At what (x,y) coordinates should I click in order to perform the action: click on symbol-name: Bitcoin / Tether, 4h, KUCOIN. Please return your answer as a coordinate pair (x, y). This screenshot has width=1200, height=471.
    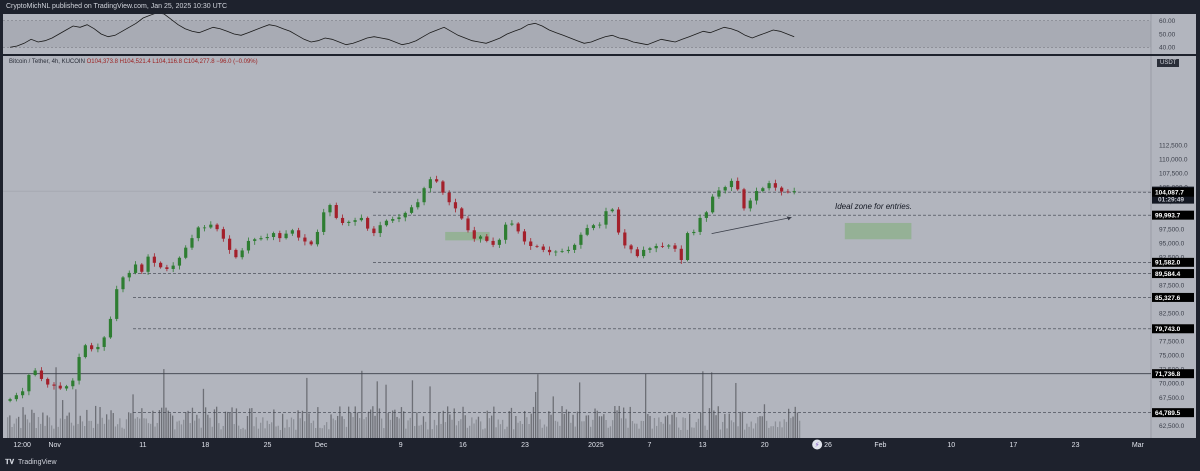
    Looking at the image, I should click on (47, 62).